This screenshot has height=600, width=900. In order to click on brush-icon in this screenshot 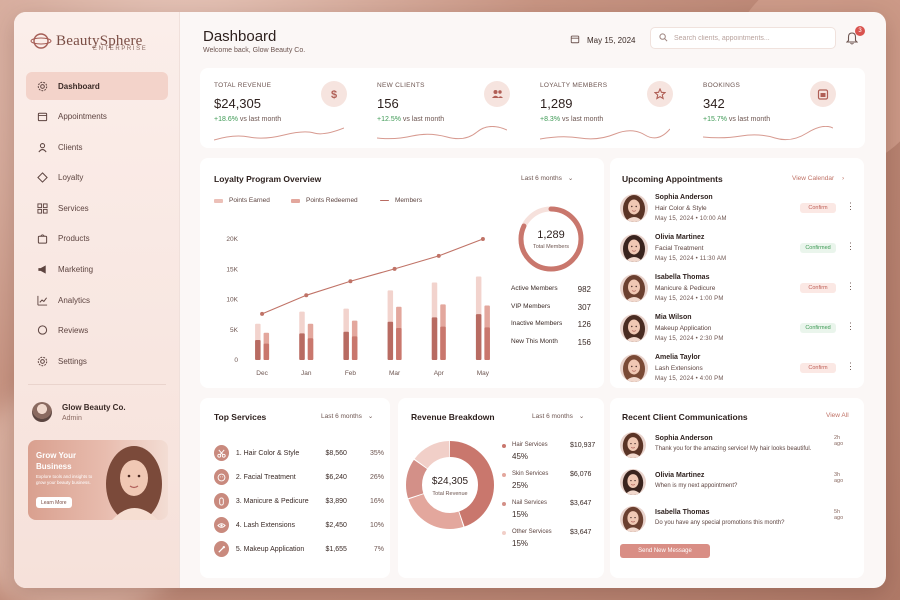, I will do `click(221, 549)`.